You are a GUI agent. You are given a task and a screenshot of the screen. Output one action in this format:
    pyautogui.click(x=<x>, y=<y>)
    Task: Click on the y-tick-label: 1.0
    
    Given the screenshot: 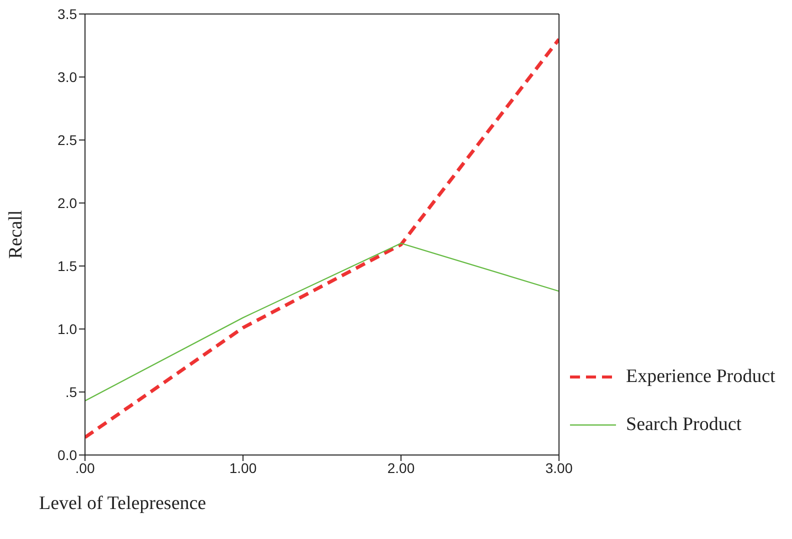 What is the action you would take?
    pyautogui.click(x=68, y=328)
    